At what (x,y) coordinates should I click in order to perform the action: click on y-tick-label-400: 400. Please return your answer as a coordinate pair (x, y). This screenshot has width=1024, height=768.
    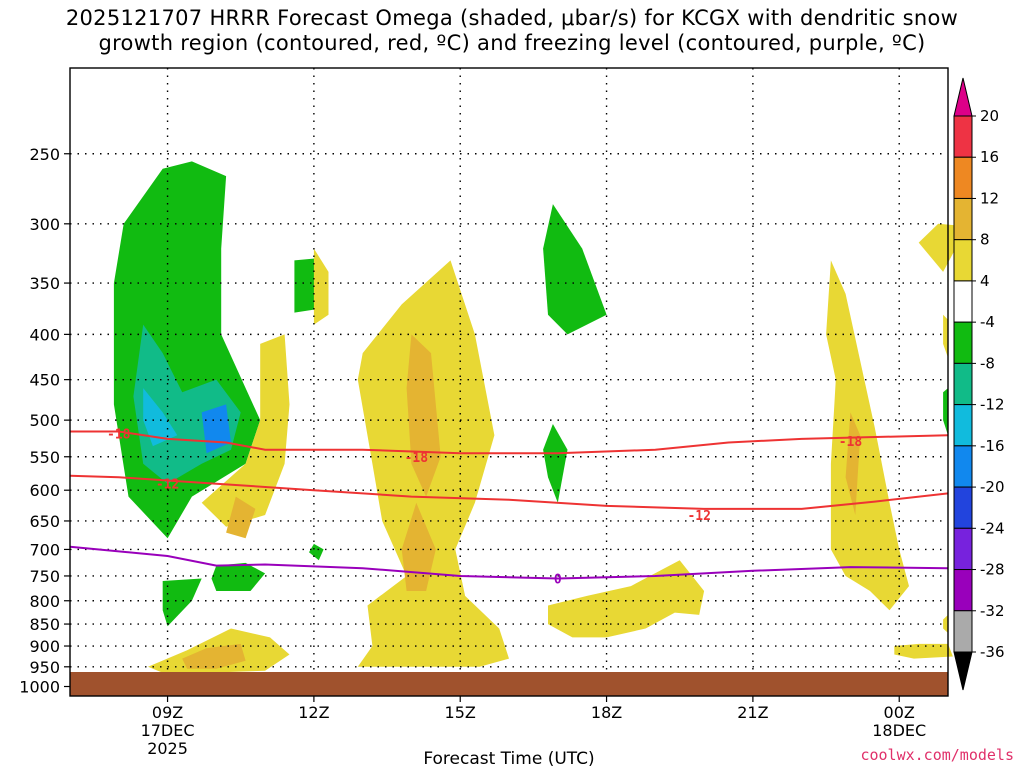
    Looking at the image, I should click on (44, 334).